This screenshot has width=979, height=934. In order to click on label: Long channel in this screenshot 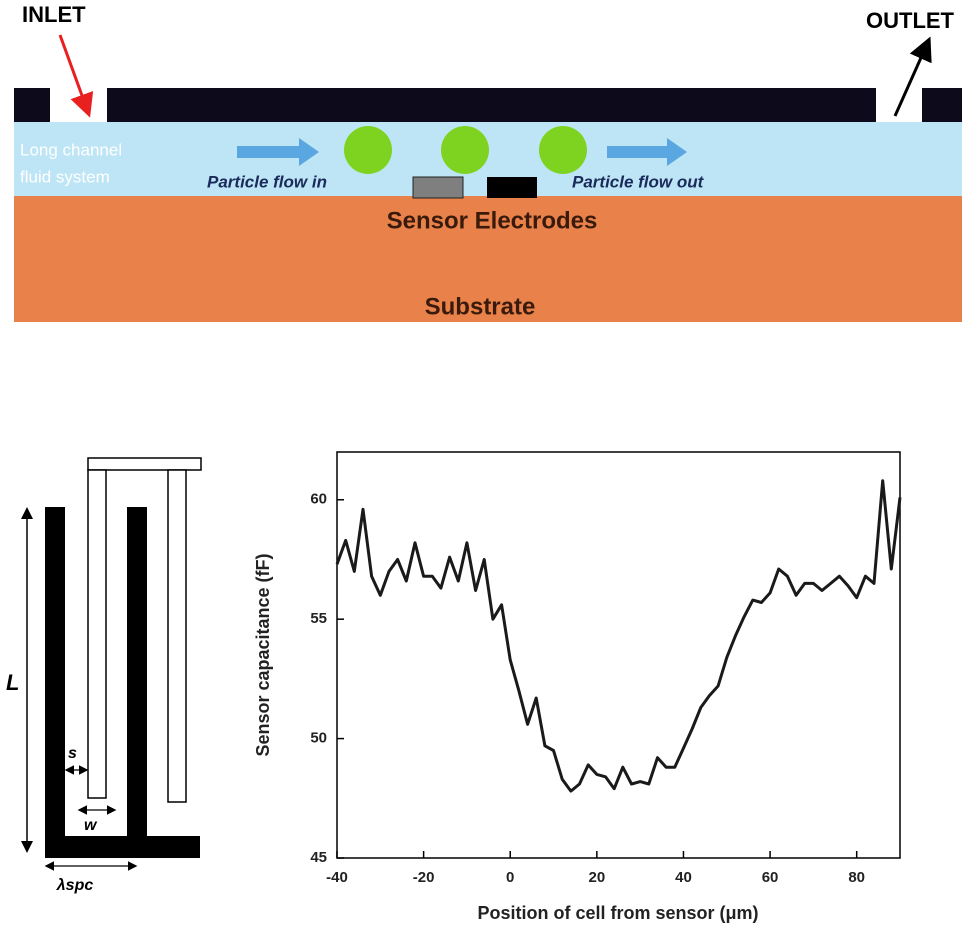, I will do `click(71, 149)`.